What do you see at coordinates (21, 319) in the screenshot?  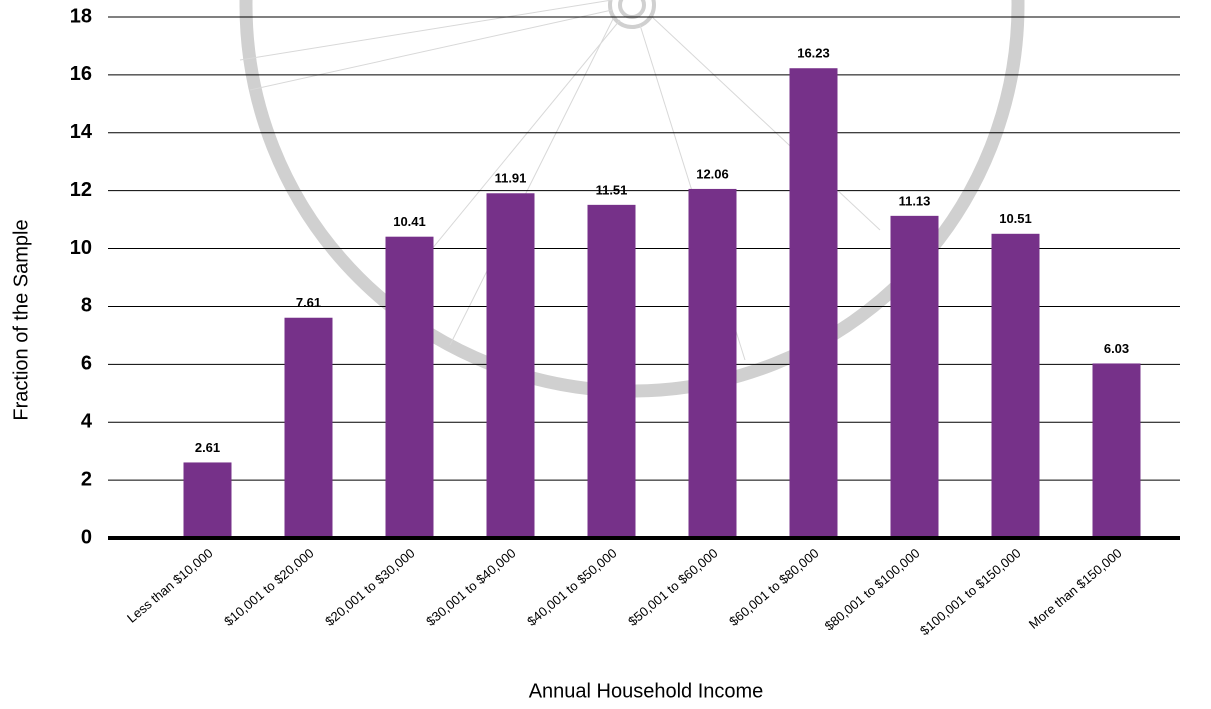 I see `y-axis-title: Fraction of the Sample` at bounding box center [21, 319].